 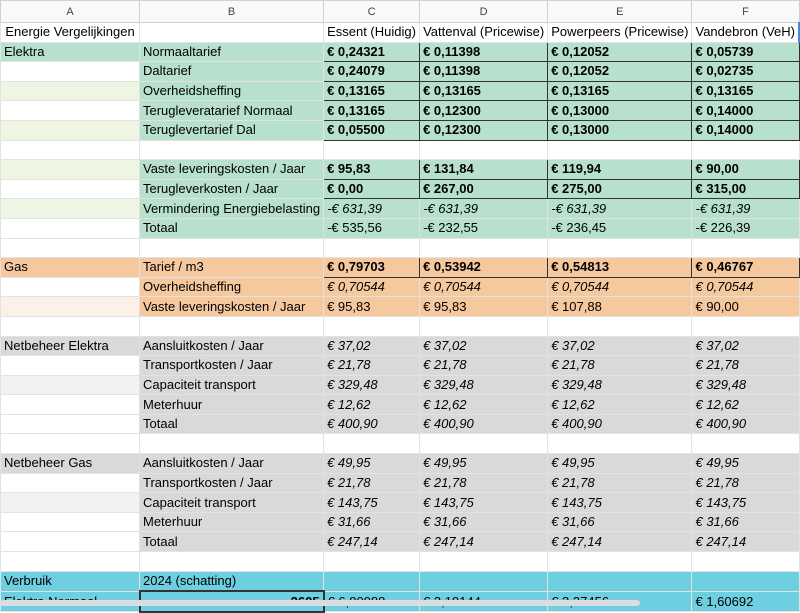 What do you see at coordinates (372, 72) in the screenshot?
I see `value-cell: € 0,24079` at bounding box center [372, 72].